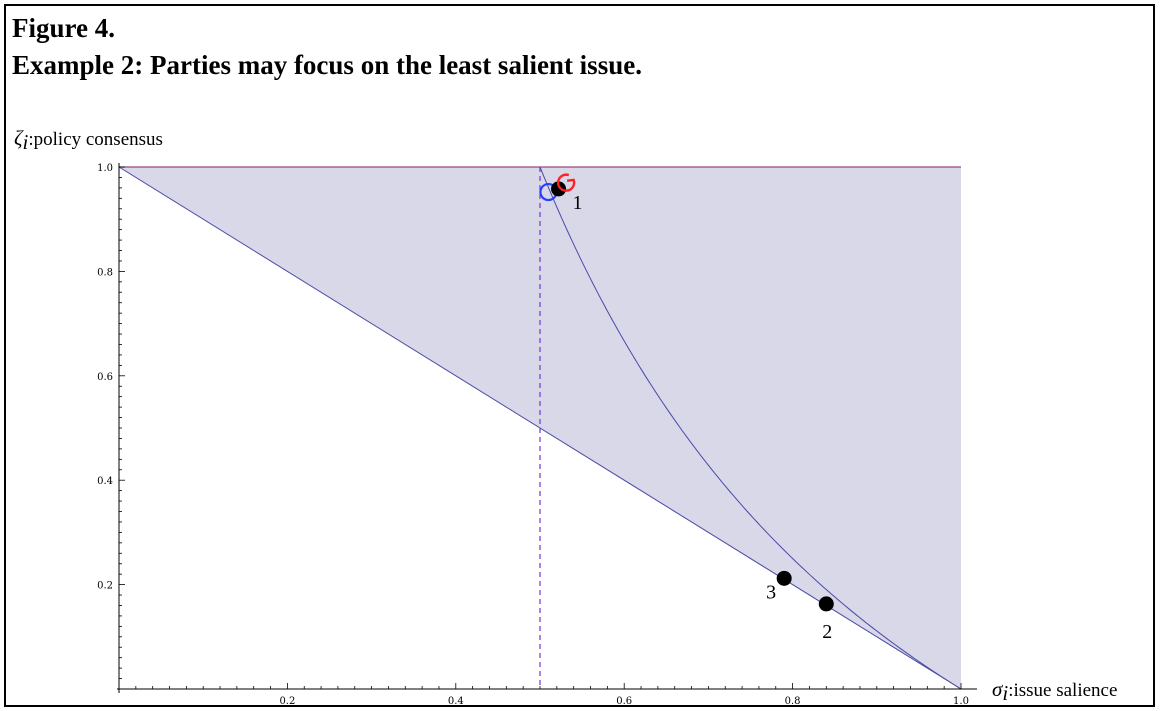  What do you see at coordinates (105, 272) in the screenshot?
I see `y-tick-label: 0.8` at bounding box center [105, 272].